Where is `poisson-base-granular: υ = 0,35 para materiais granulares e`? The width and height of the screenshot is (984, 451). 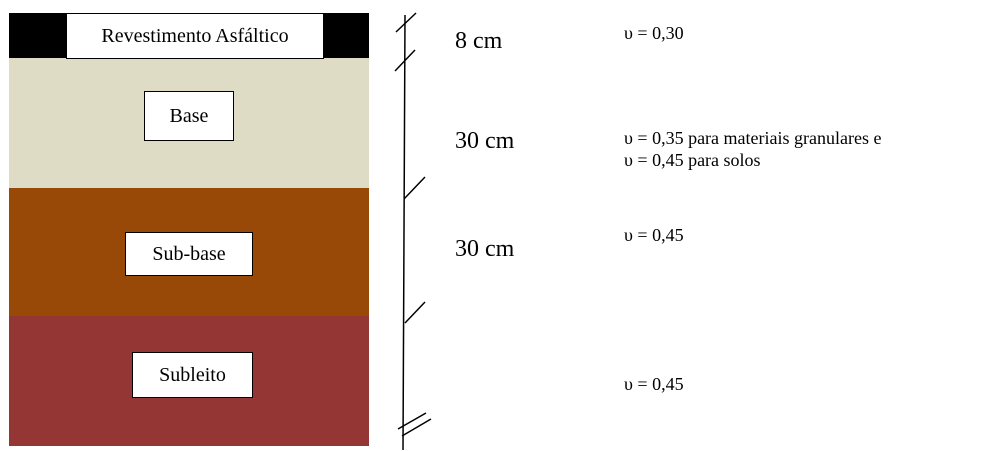
poisson-base-granular: υ = 0,35 para materiais granulares e is located at coordinates (752, 138).